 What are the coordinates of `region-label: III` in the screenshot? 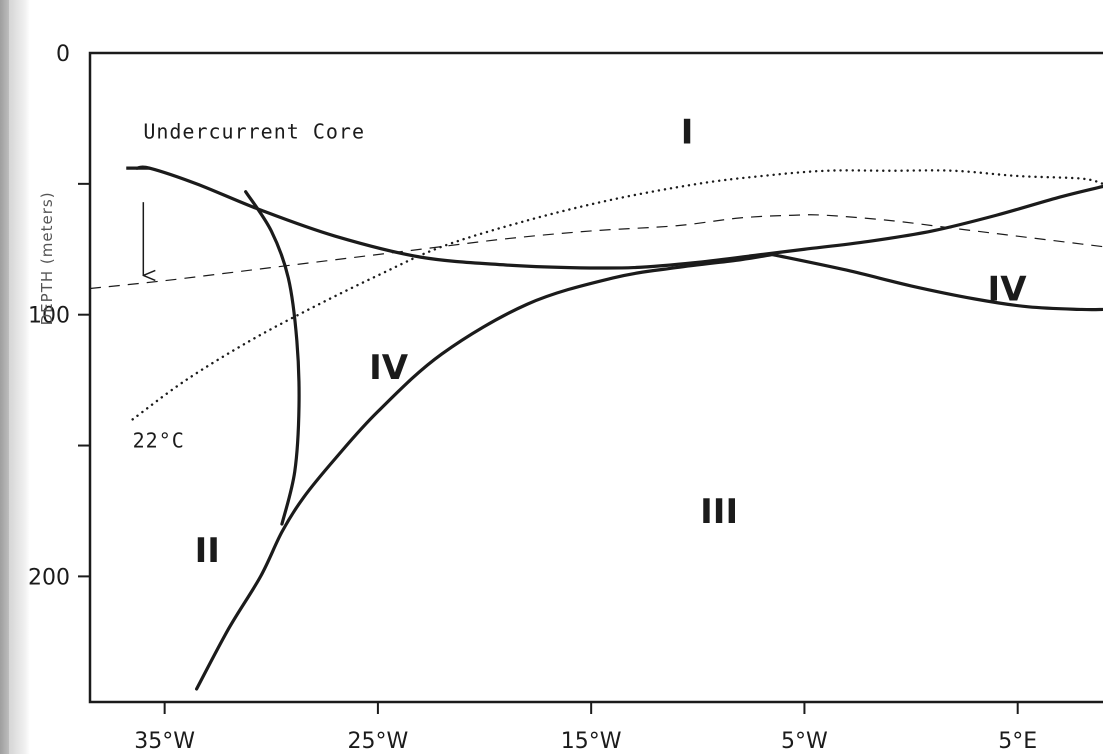 It's located at (719, 512).